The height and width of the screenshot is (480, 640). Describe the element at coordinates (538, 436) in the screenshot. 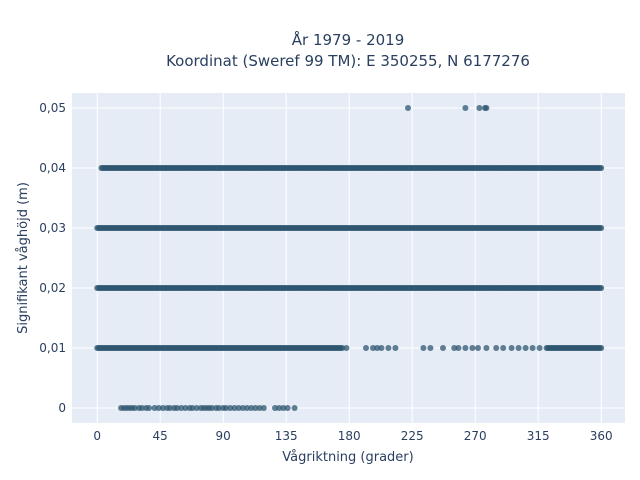

I see `x-tick-label: 315` at that location.